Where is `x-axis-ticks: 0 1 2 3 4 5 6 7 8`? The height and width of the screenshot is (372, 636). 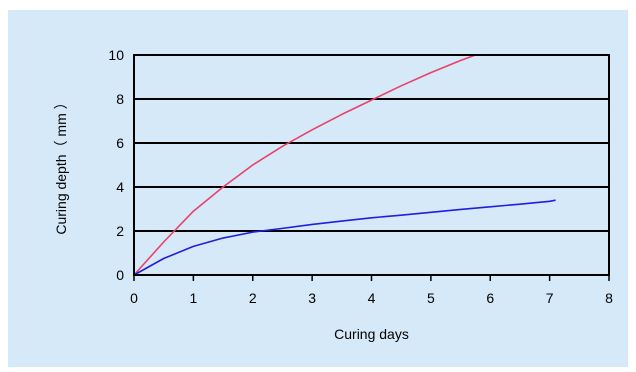 x-axis-ticks: 0 1 2 3 4 5 6 7 8 is located at coordinates (371, 290).